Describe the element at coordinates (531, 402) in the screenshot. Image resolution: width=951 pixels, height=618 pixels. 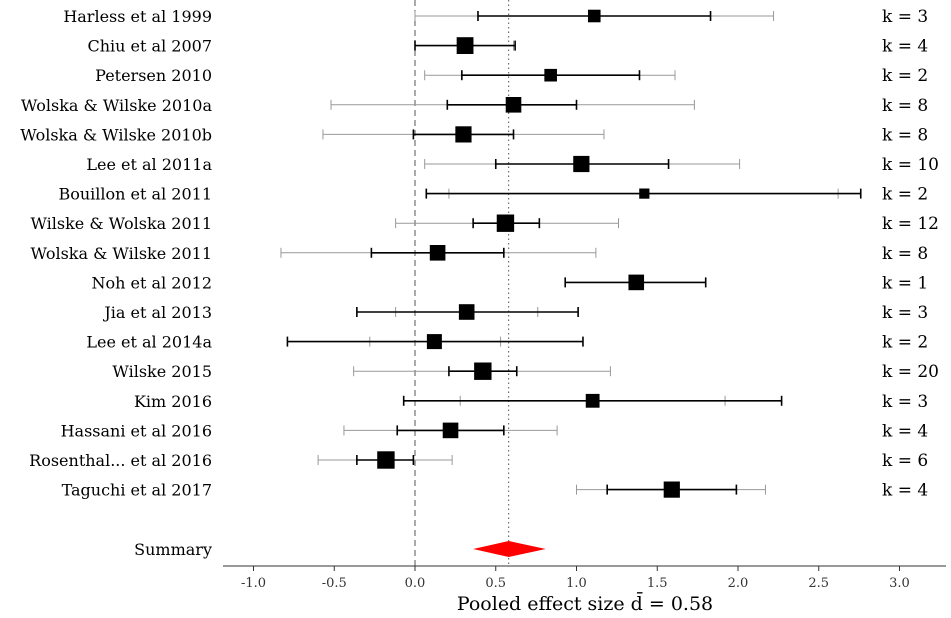
I see `study-row: Kim 2016 k = 3` at that location.